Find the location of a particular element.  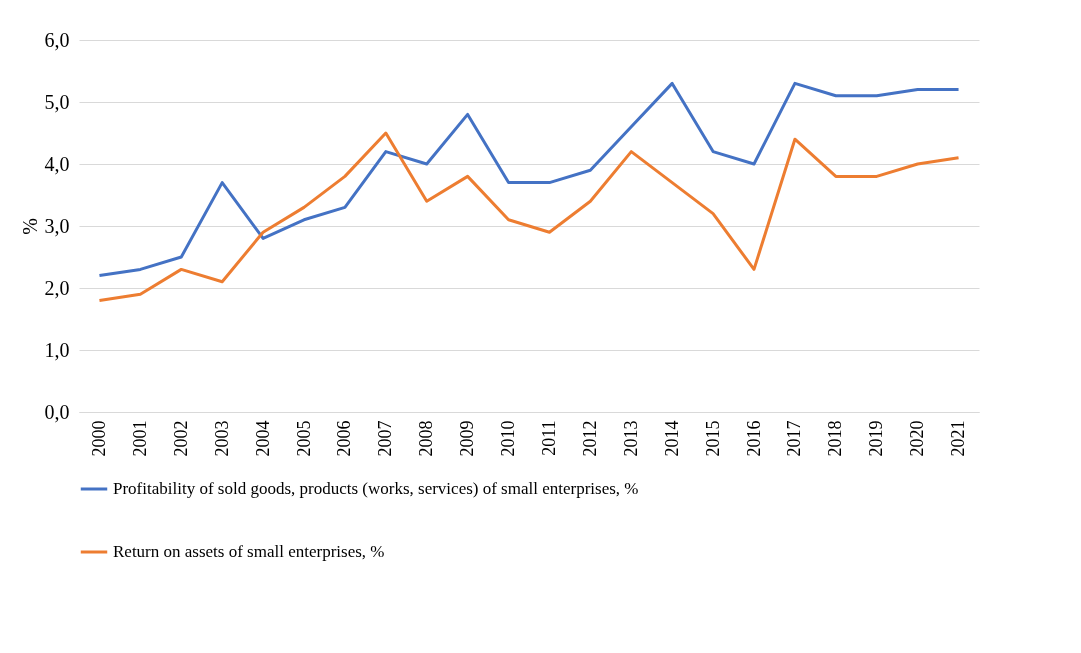

x-tick-label: 2017 is located at coordinates (794, 438).